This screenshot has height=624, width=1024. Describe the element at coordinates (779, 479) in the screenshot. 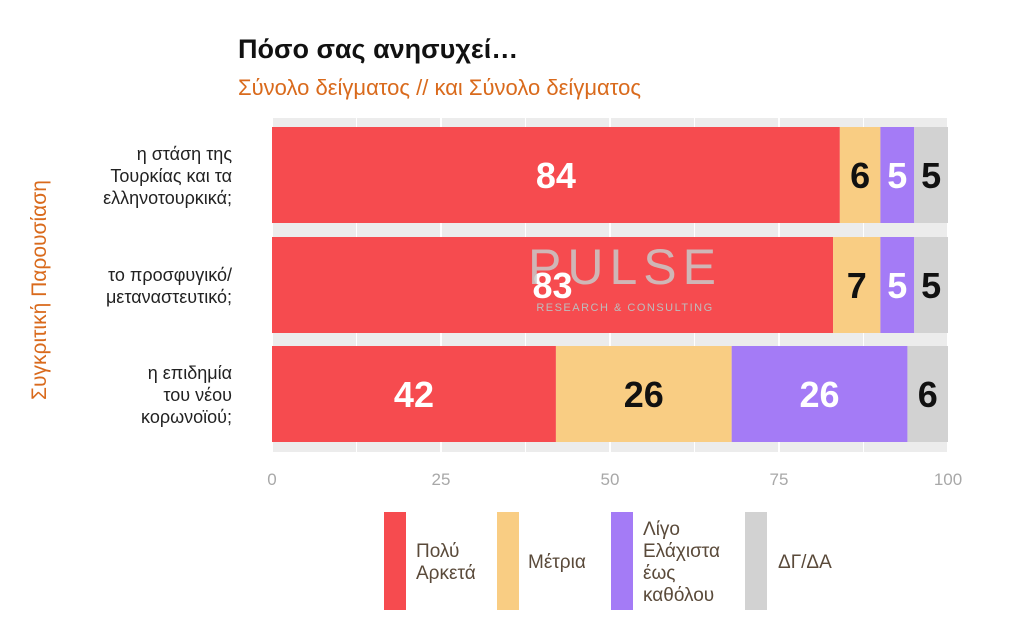

I see `x-tick-label-75: 75` at that location.